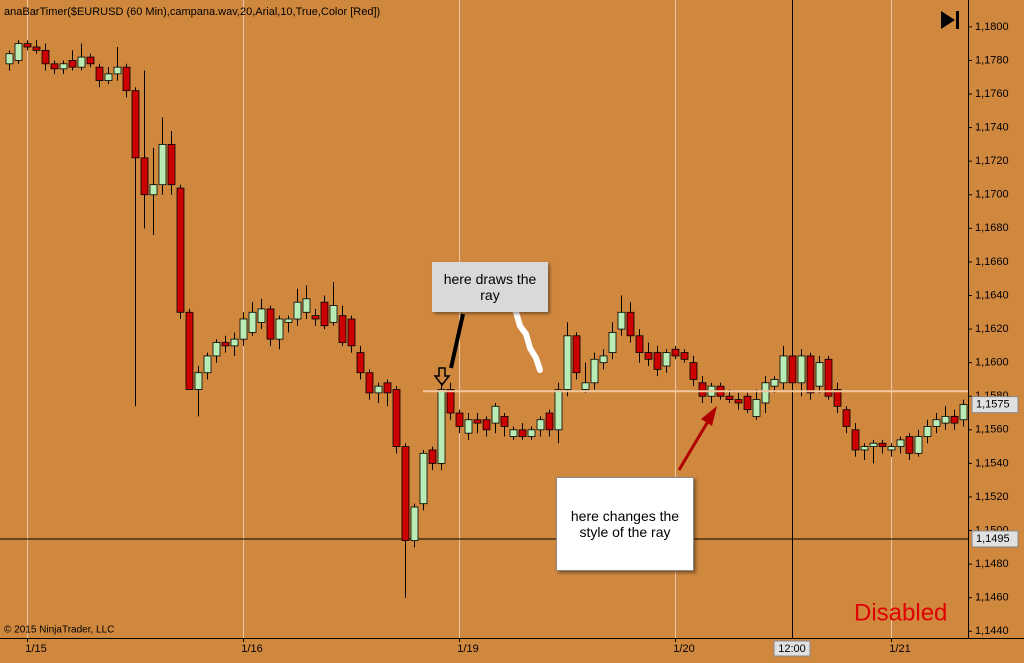 Image resolution: width=1024 pixels, height=663 pixels. I want to click on crosshair-x-box, so click(792, 648).